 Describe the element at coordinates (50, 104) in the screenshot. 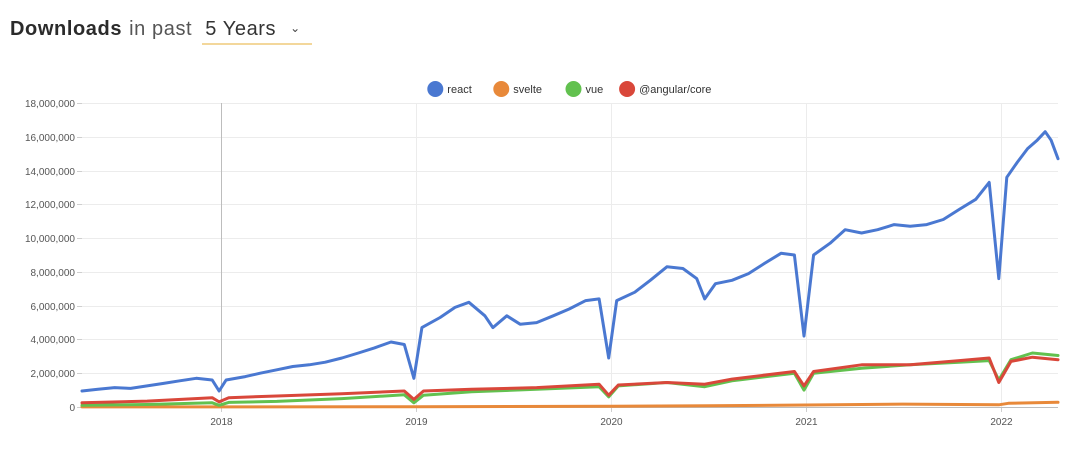

I see `y-tick-label: 18,000,000` at that location.